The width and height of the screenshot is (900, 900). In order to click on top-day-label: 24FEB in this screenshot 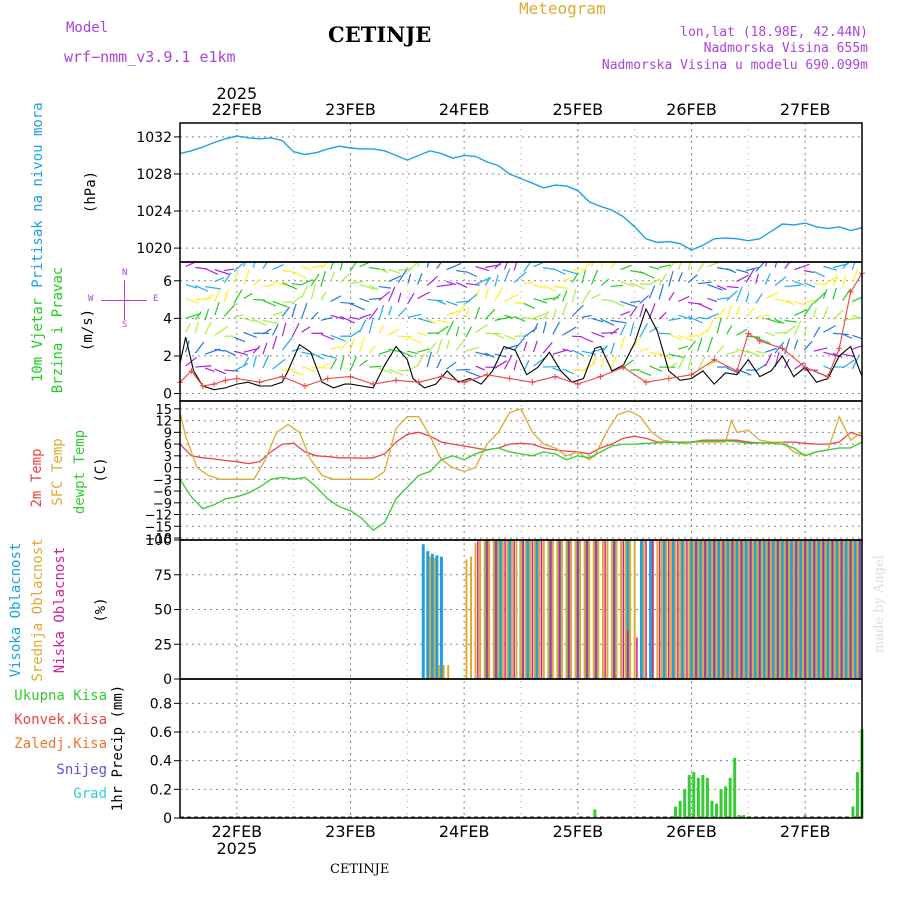, I will do `click(464, 109)`.